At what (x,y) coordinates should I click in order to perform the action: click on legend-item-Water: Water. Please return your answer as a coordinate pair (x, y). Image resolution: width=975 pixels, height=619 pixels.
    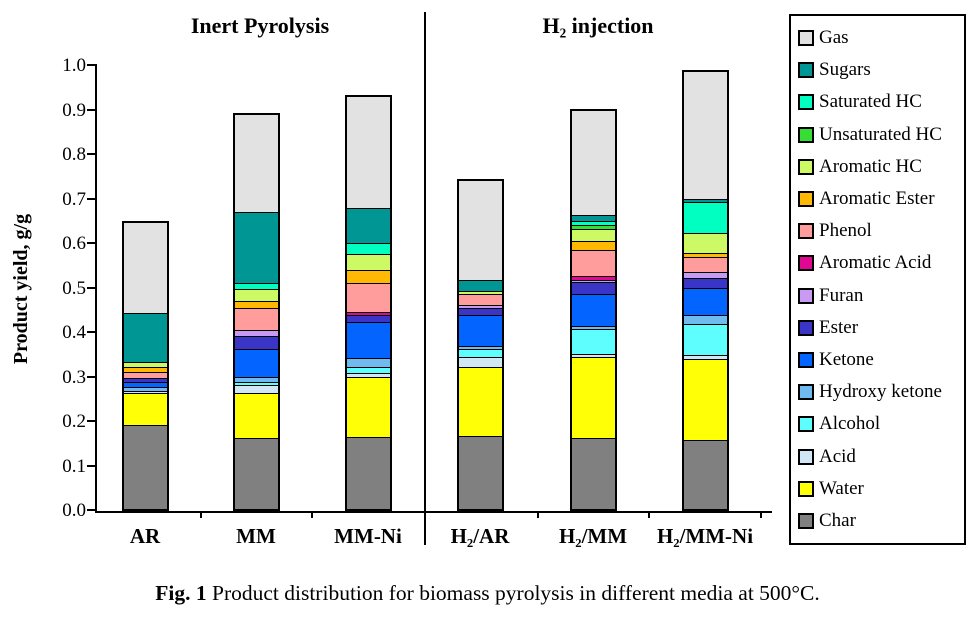
    Looking at the image, I should click on (881, 488).